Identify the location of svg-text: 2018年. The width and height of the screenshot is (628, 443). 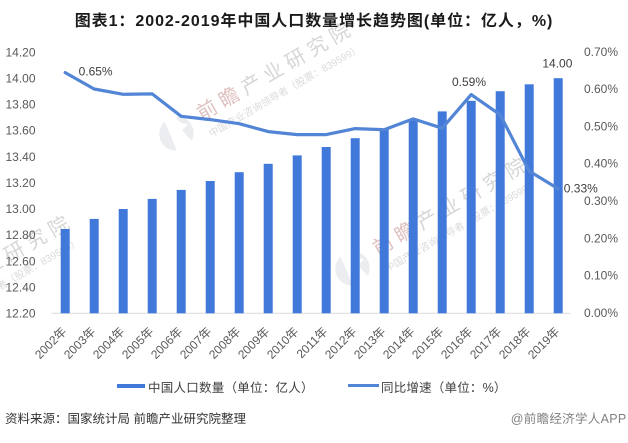
(514, 342).